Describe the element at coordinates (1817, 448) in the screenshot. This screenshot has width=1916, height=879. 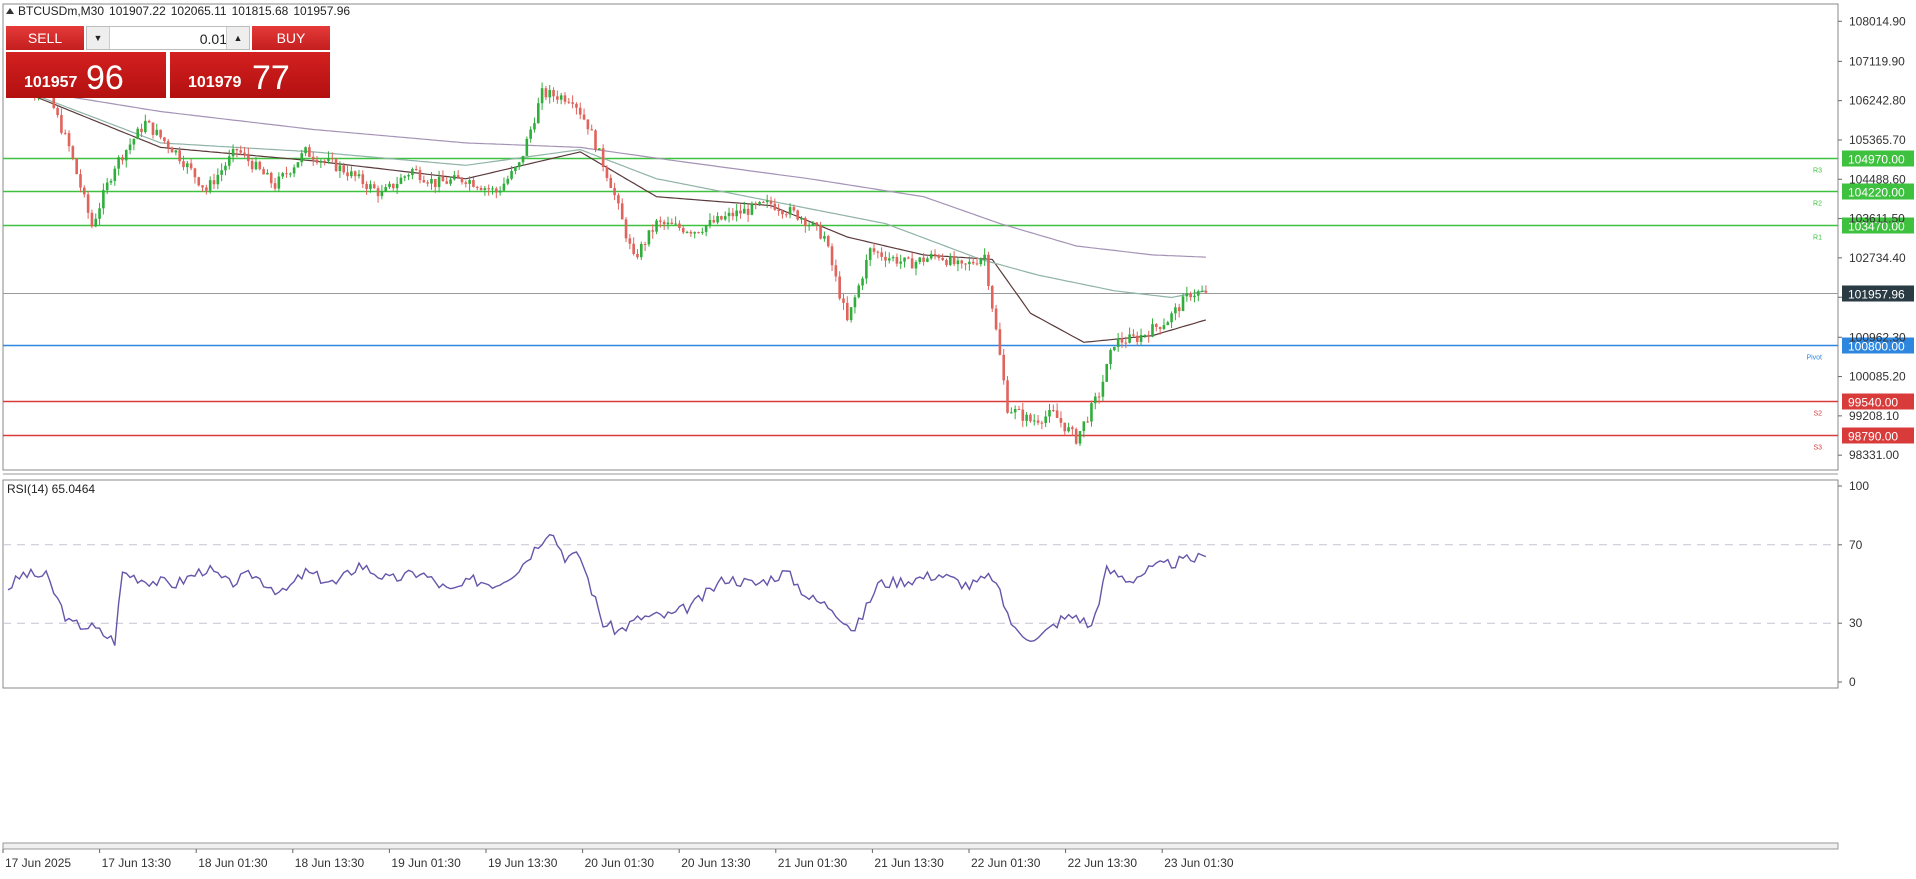
I see `level-name-5: S3` at that location.